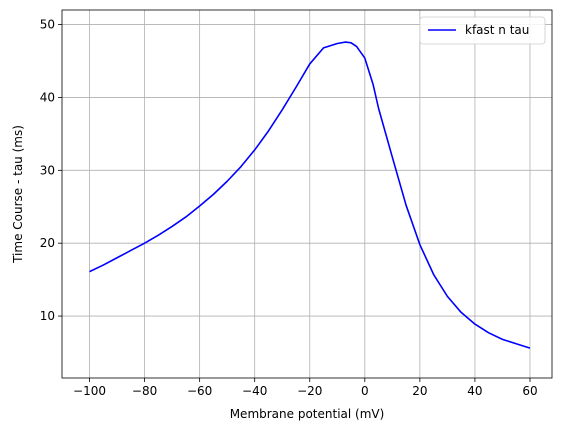  What do you see at coordinates (497, 30) in the screenshot?
I see `legend-label: kfast n tau` at bounding box center [497, 30].